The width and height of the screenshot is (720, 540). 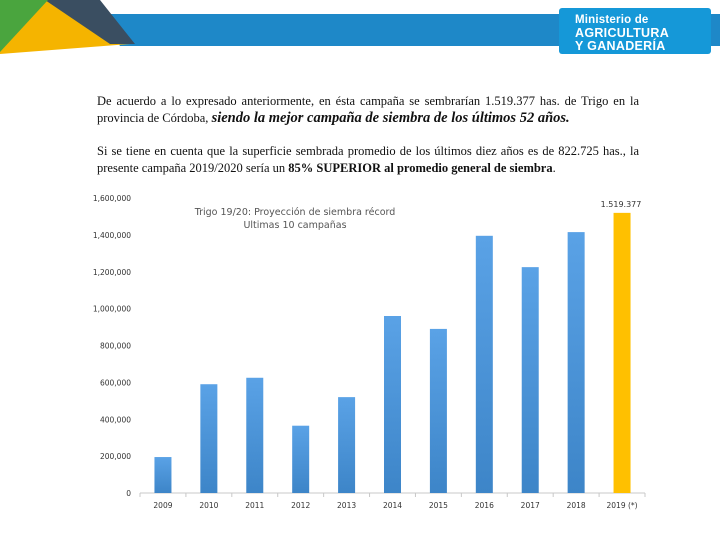 I want to click on y-tick-label: 800,000, so click(x=115, y=346).